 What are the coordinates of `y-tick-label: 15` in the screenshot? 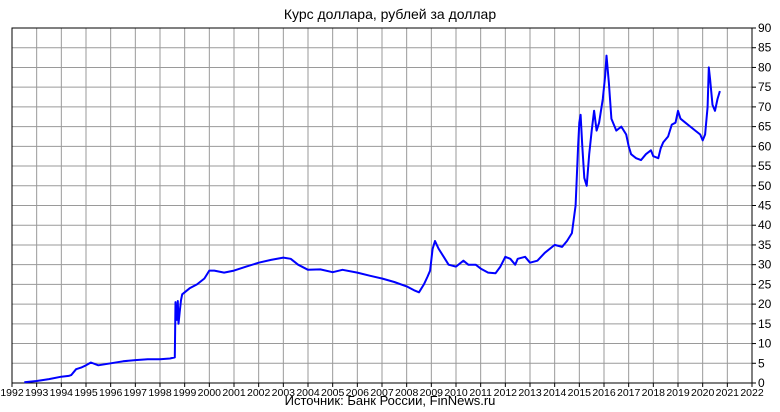 It's located at (765, 324).